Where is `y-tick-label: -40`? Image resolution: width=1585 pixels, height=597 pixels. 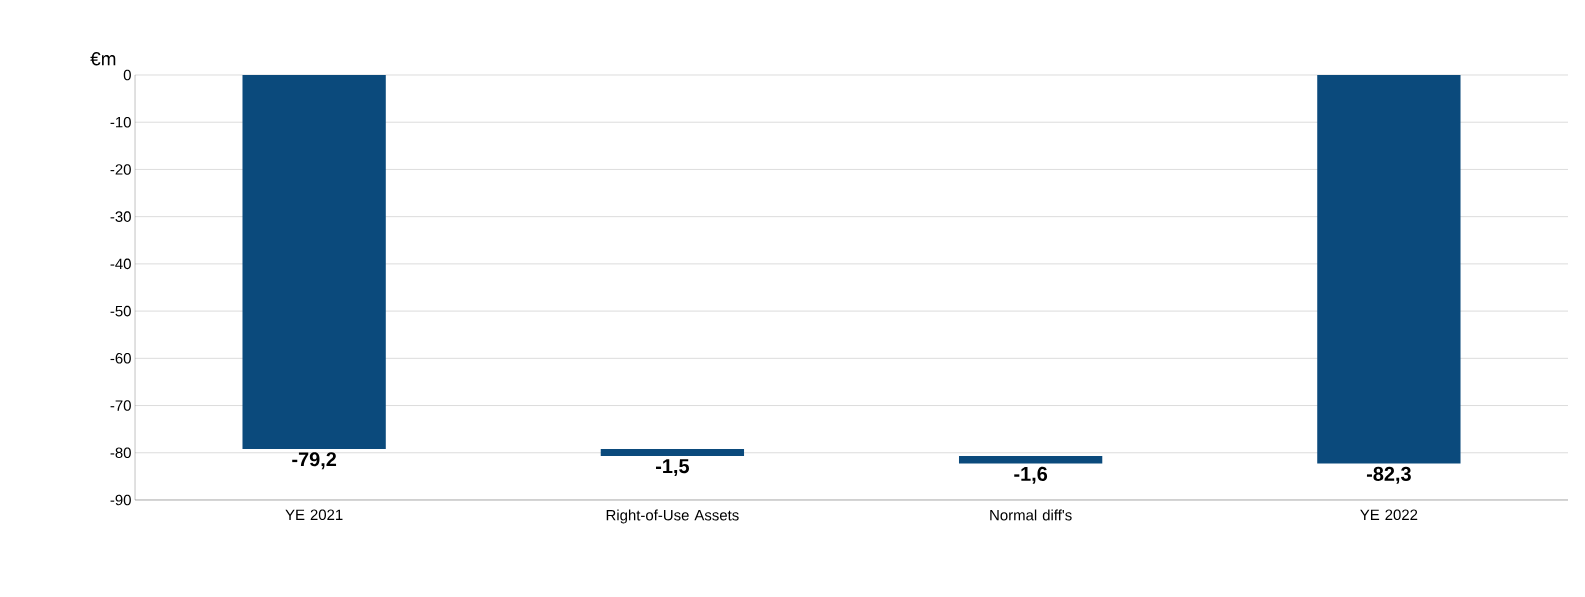
y-tick-label: -40 is located at coordinates (120, 264).